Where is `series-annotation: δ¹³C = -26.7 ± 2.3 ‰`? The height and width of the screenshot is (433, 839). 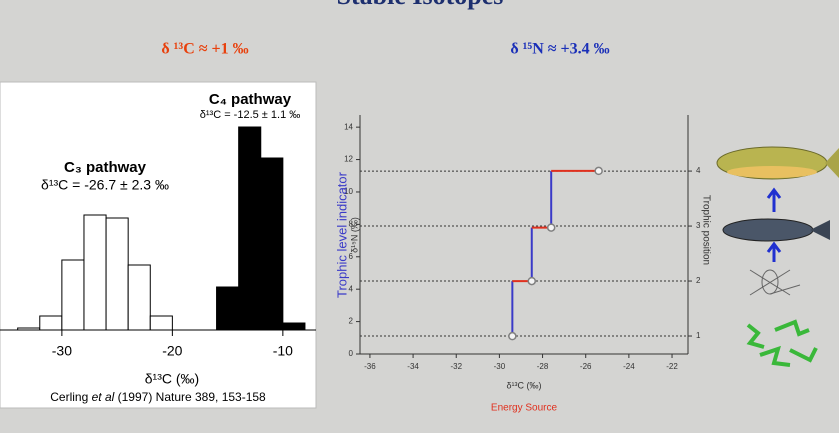
series-annotation: δ¹³C = -26.7 ± 2.3 ‰ is located at coordinates (105, 185).